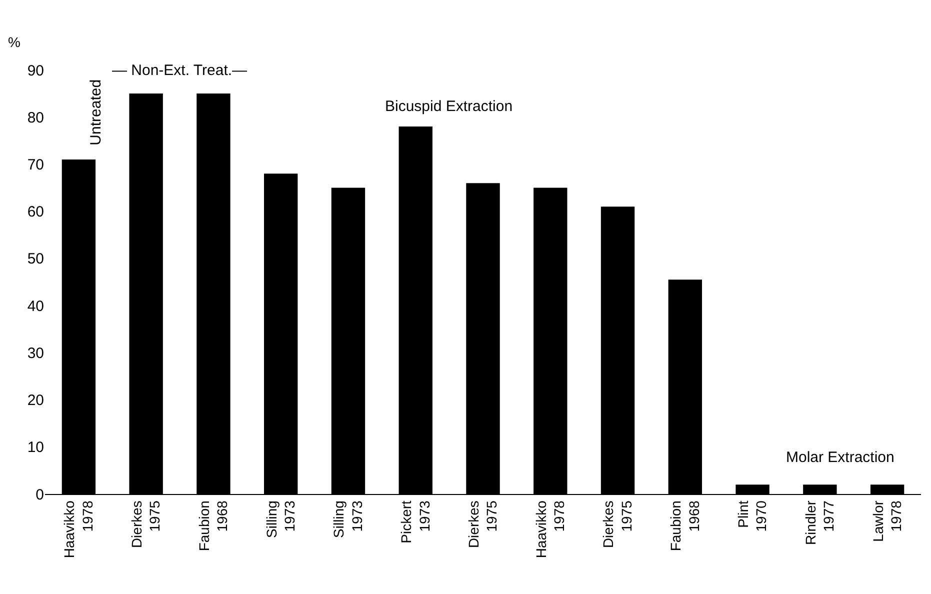  Describe the element at coordinates (415, 522) in the screenshot. I see `x-tick-label: Pickert 1973` at that location.